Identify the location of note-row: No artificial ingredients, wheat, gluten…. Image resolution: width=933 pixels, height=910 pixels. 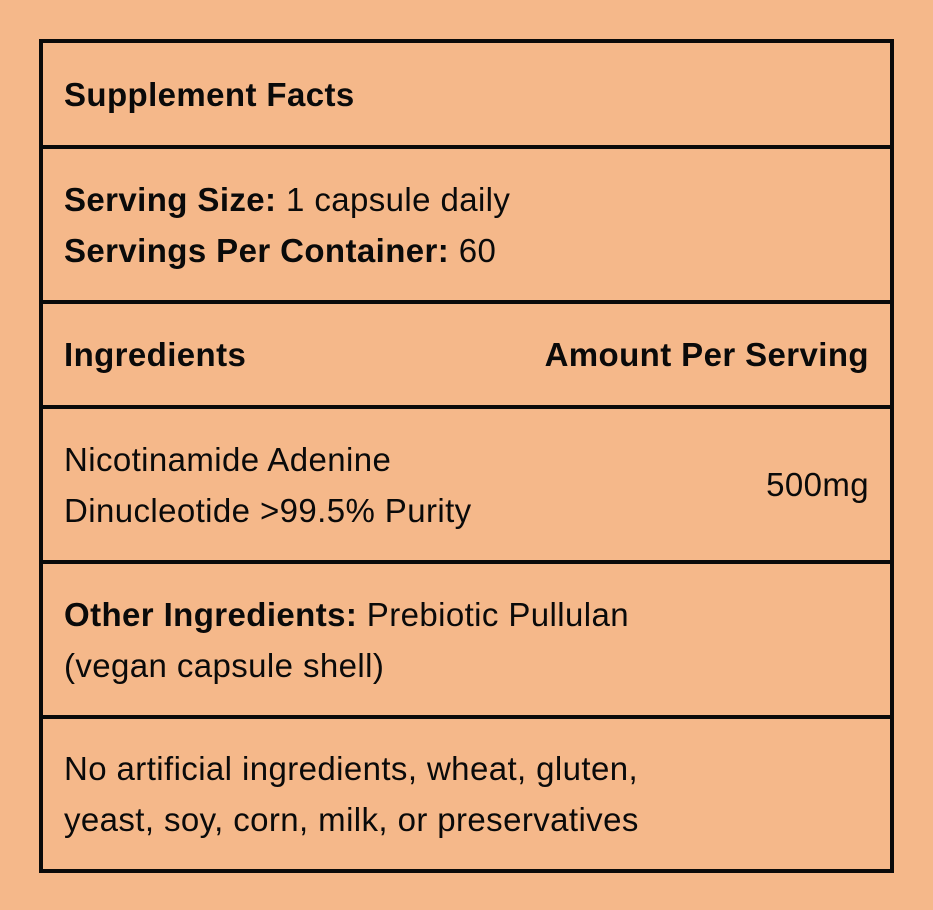
(466, 794).